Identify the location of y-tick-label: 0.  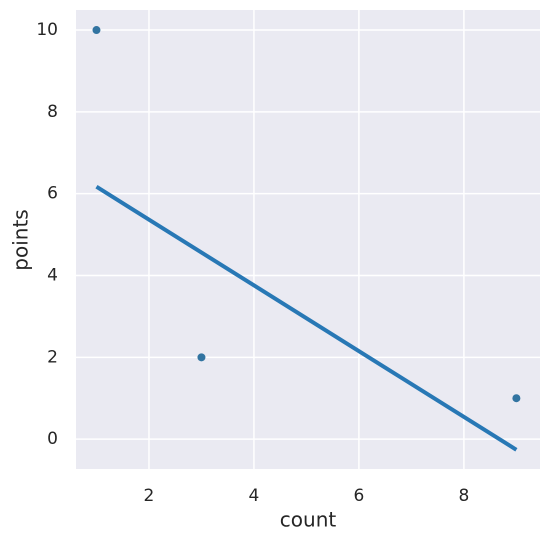
(52, 439).